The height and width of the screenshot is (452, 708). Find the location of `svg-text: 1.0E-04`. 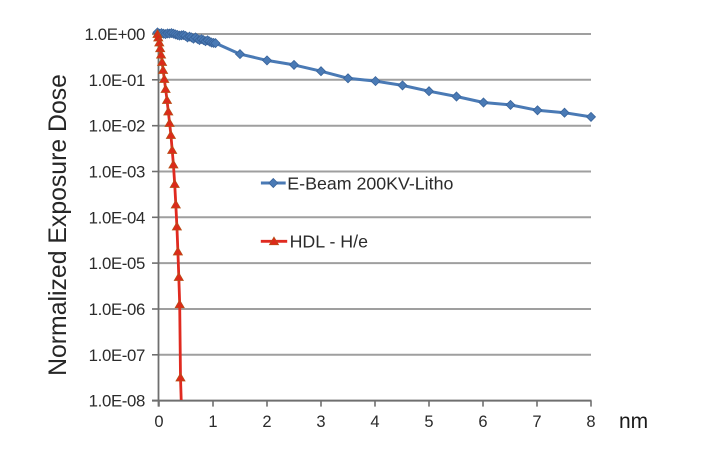

svg-text: 1.0E-04 is located at coordinates (117, 217).